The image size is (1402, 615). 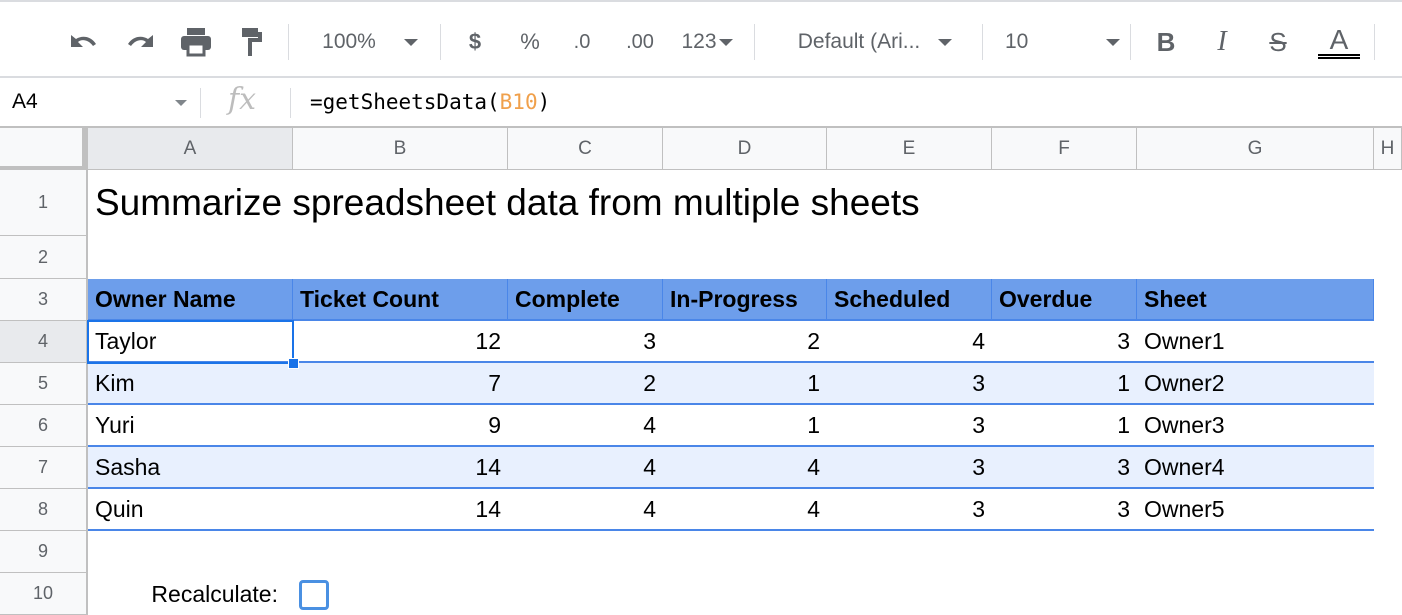 What do you see at coordinates (44, 384) in the screenshot?
I see `row-header-5: 5` at bounding box center [44, 384].